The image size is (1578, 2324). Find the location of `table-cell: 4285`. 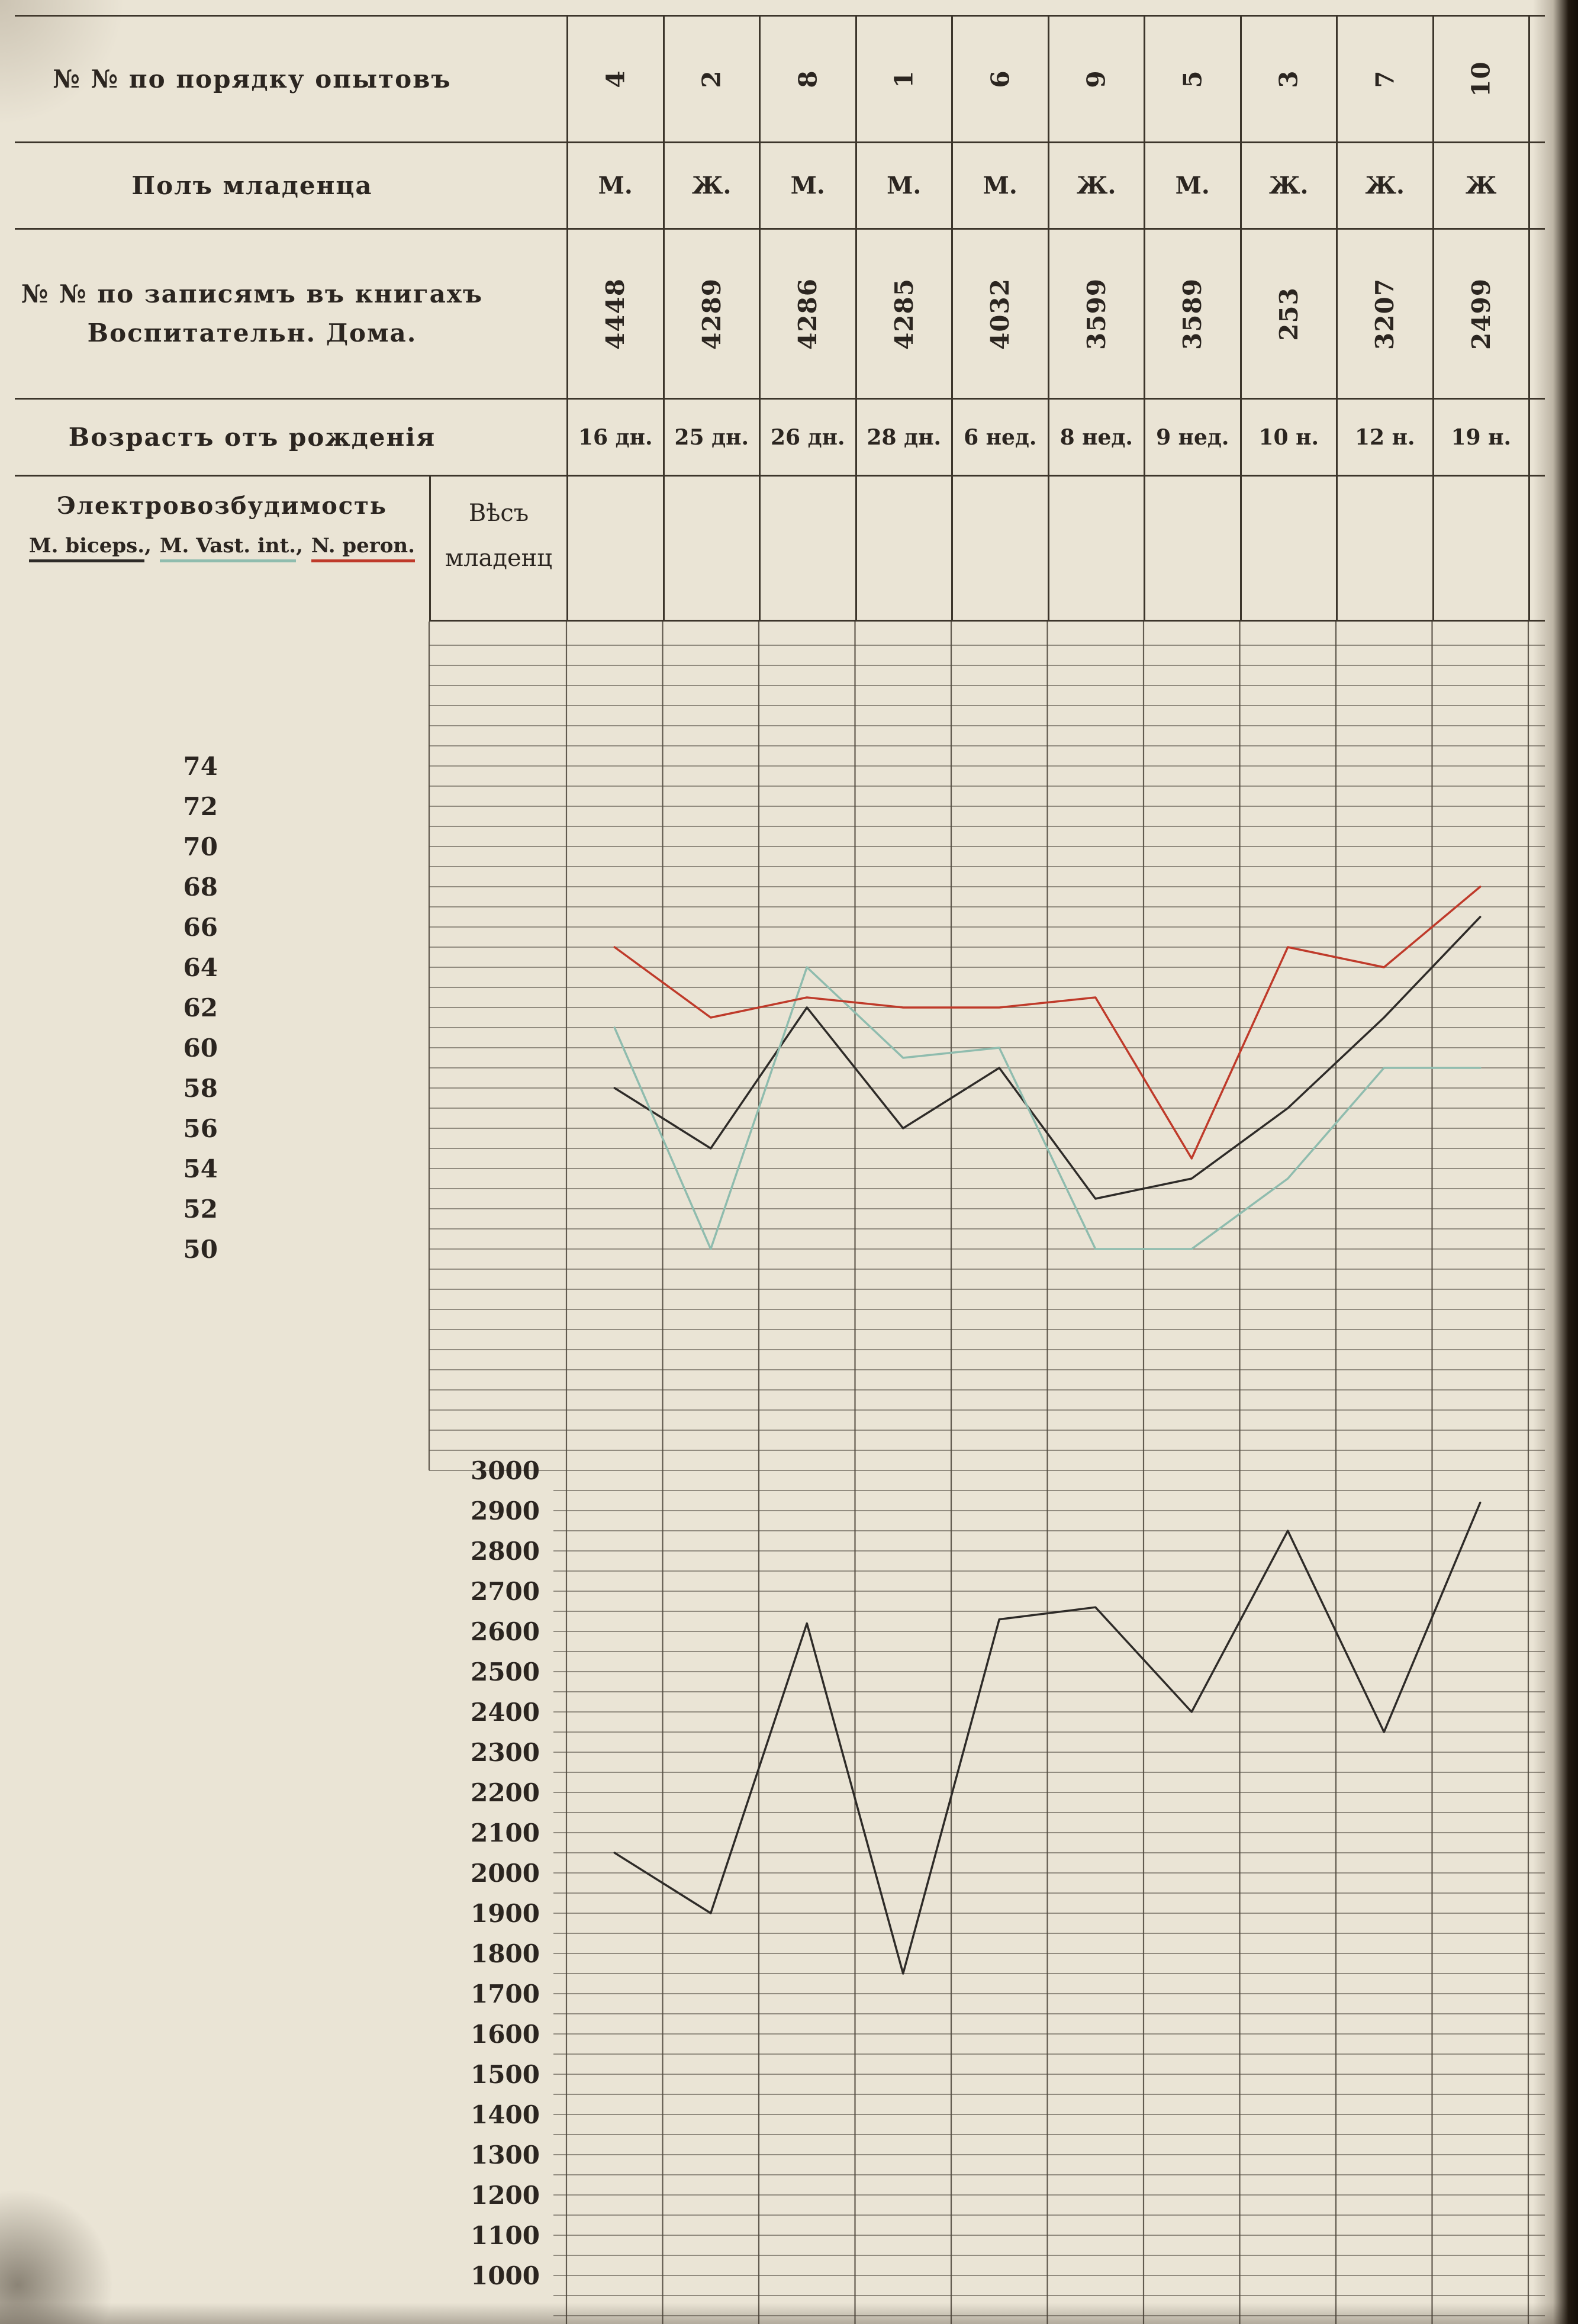

table-cell: 4285 is located at coordinates (903, 314).